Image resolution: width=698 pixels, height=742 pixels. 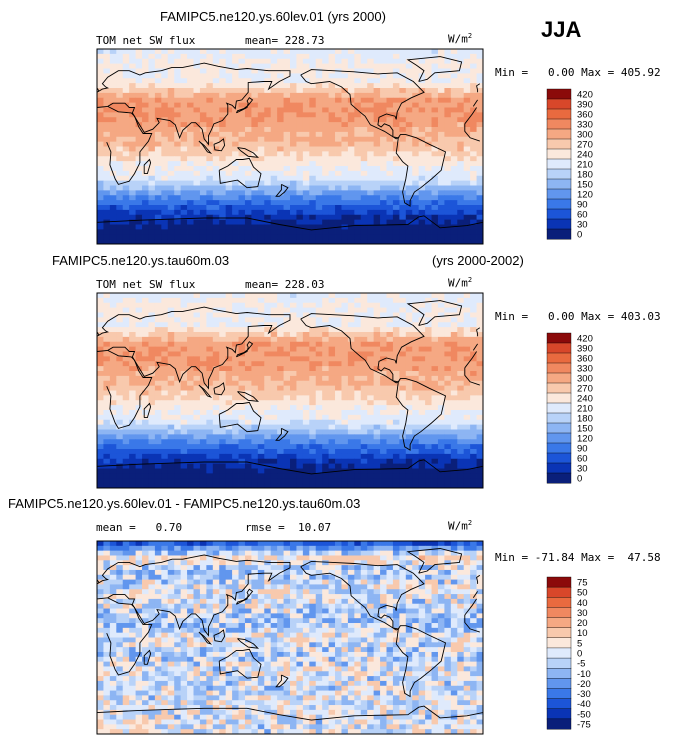 What do you see at coordinates (585, 379) in the screenshot?
I see `colorbar-tick-label: 300` at bounding box center [585, 379].